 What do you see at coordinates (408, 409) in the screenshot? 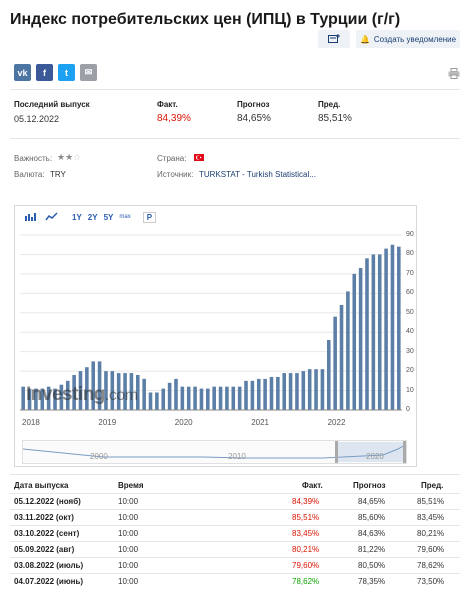
I see `y-tick-label: 0` at bounding box center [408, 409].